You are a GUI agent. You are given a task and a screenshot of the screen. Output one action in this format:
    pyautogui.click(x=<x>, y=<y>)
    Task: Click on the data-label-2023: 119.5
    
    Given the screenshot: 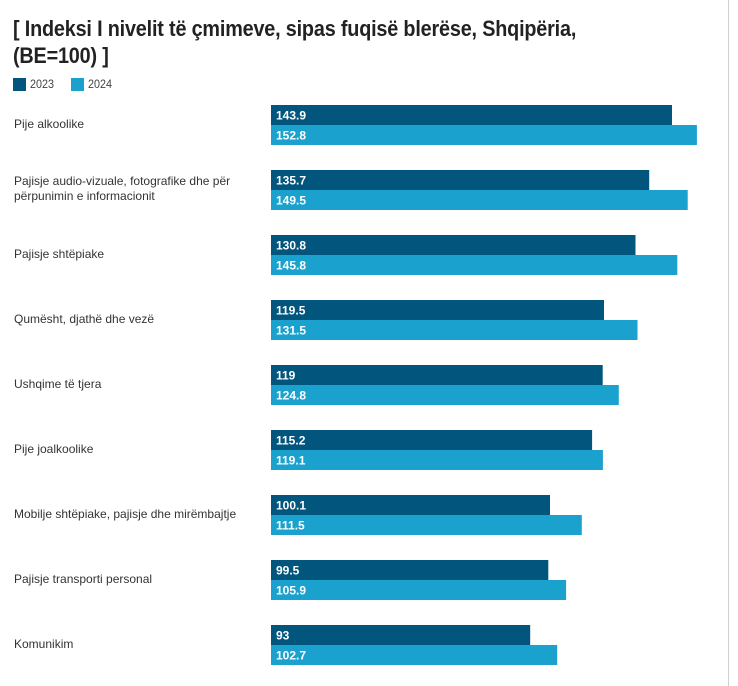 What is the action you would take?
    pyautogui.click(x=291, y=311)
    